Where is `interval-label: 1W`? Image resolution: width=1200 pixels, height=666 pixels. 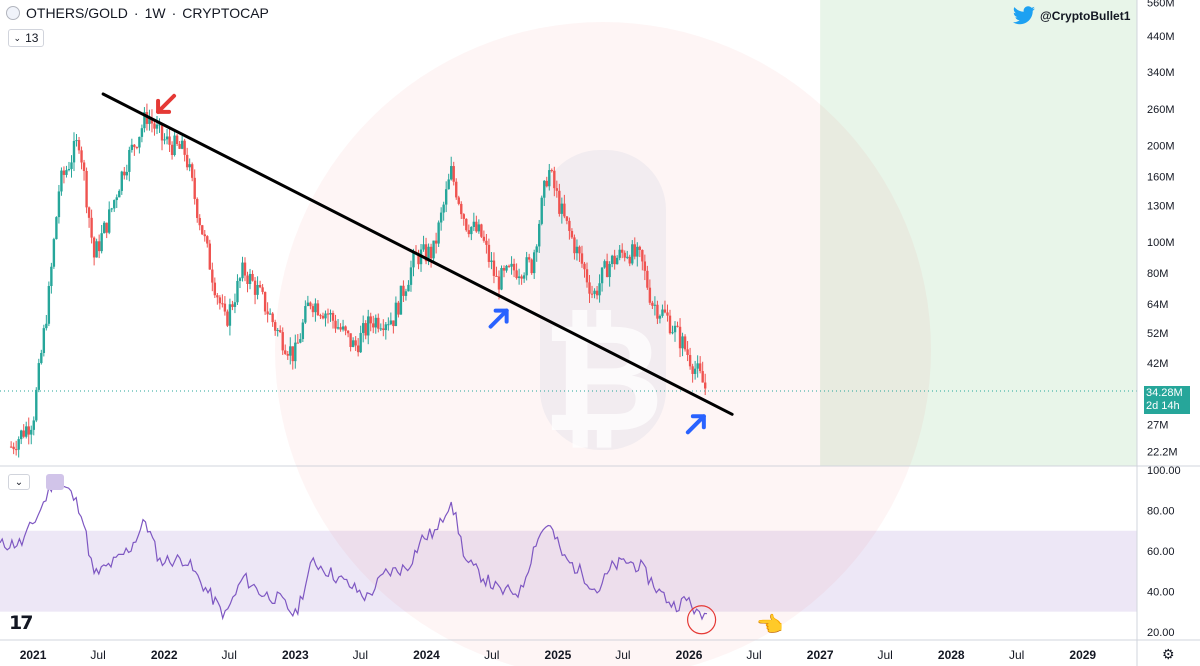 interval-label: 1W is located at coordinates (155, 13).